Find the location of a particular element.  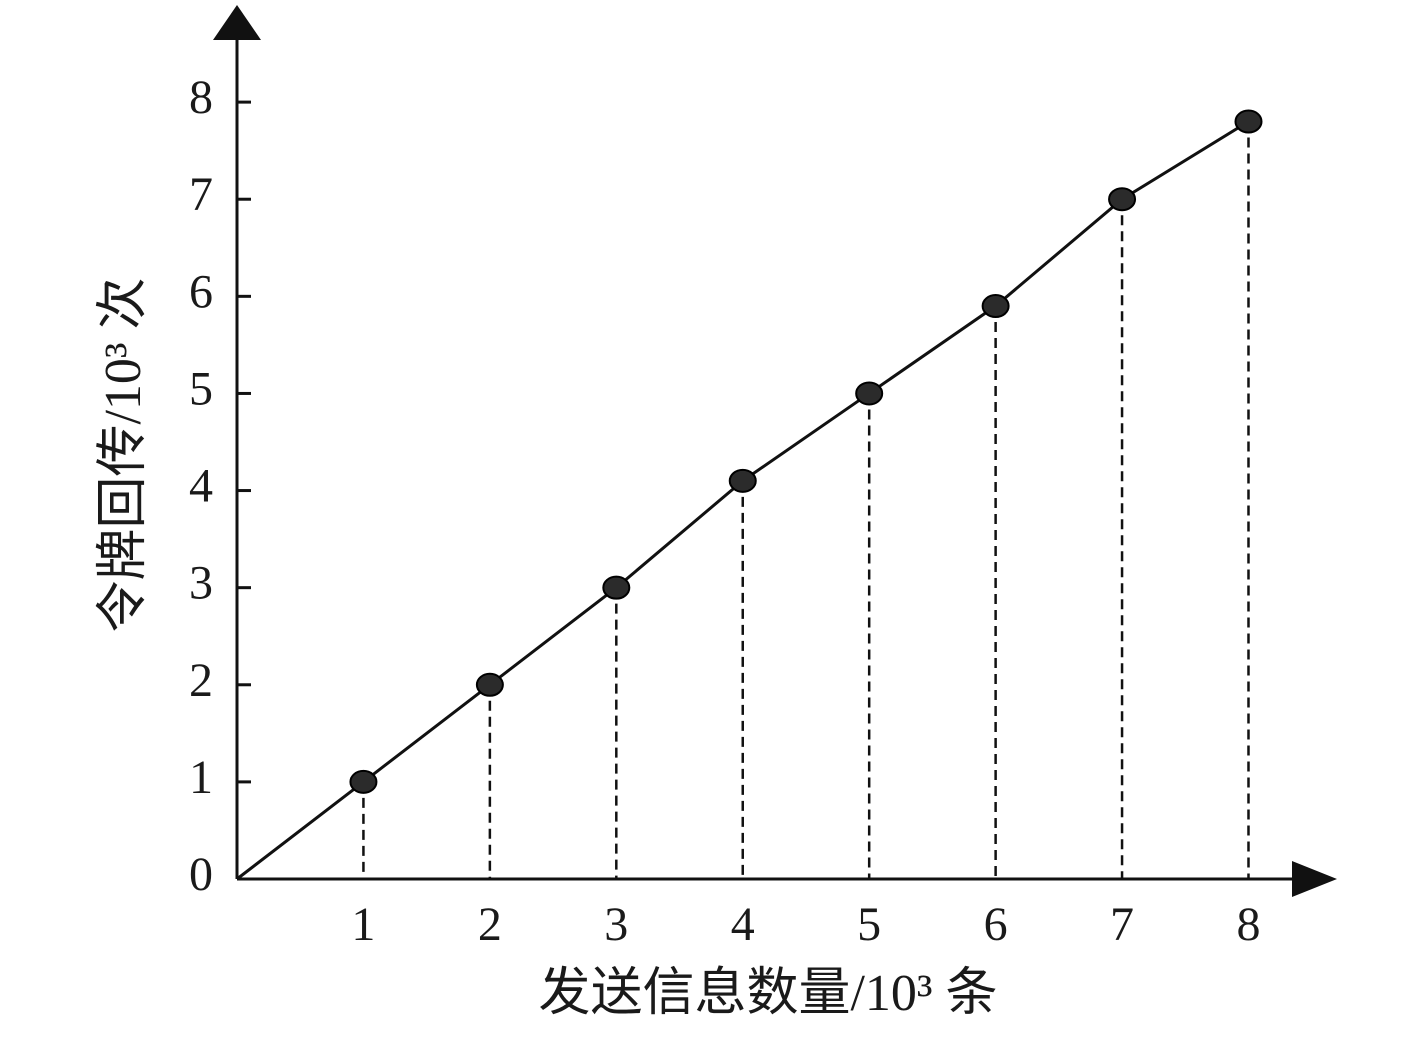

y-axis-title: 令牌回传/10³ 次 is located at coordinates (123, 454).